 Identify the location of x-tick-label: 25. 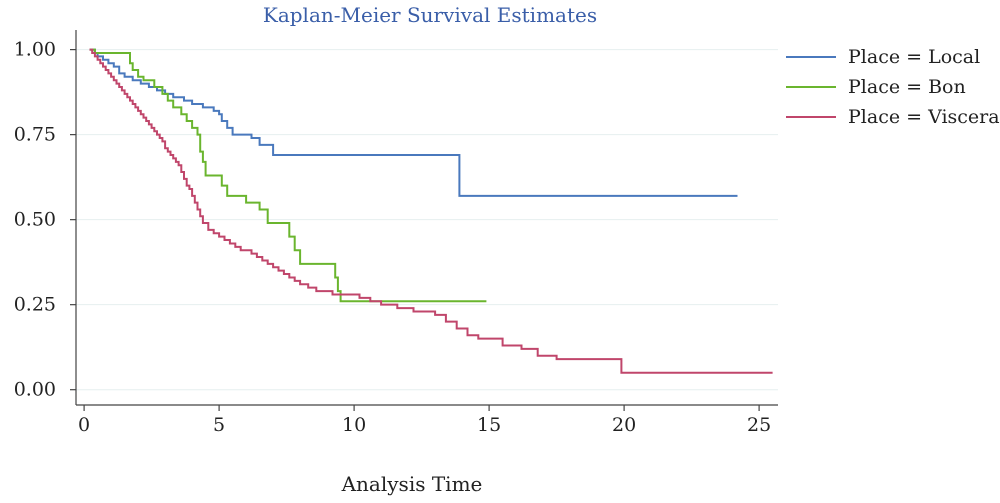
(759, 425).